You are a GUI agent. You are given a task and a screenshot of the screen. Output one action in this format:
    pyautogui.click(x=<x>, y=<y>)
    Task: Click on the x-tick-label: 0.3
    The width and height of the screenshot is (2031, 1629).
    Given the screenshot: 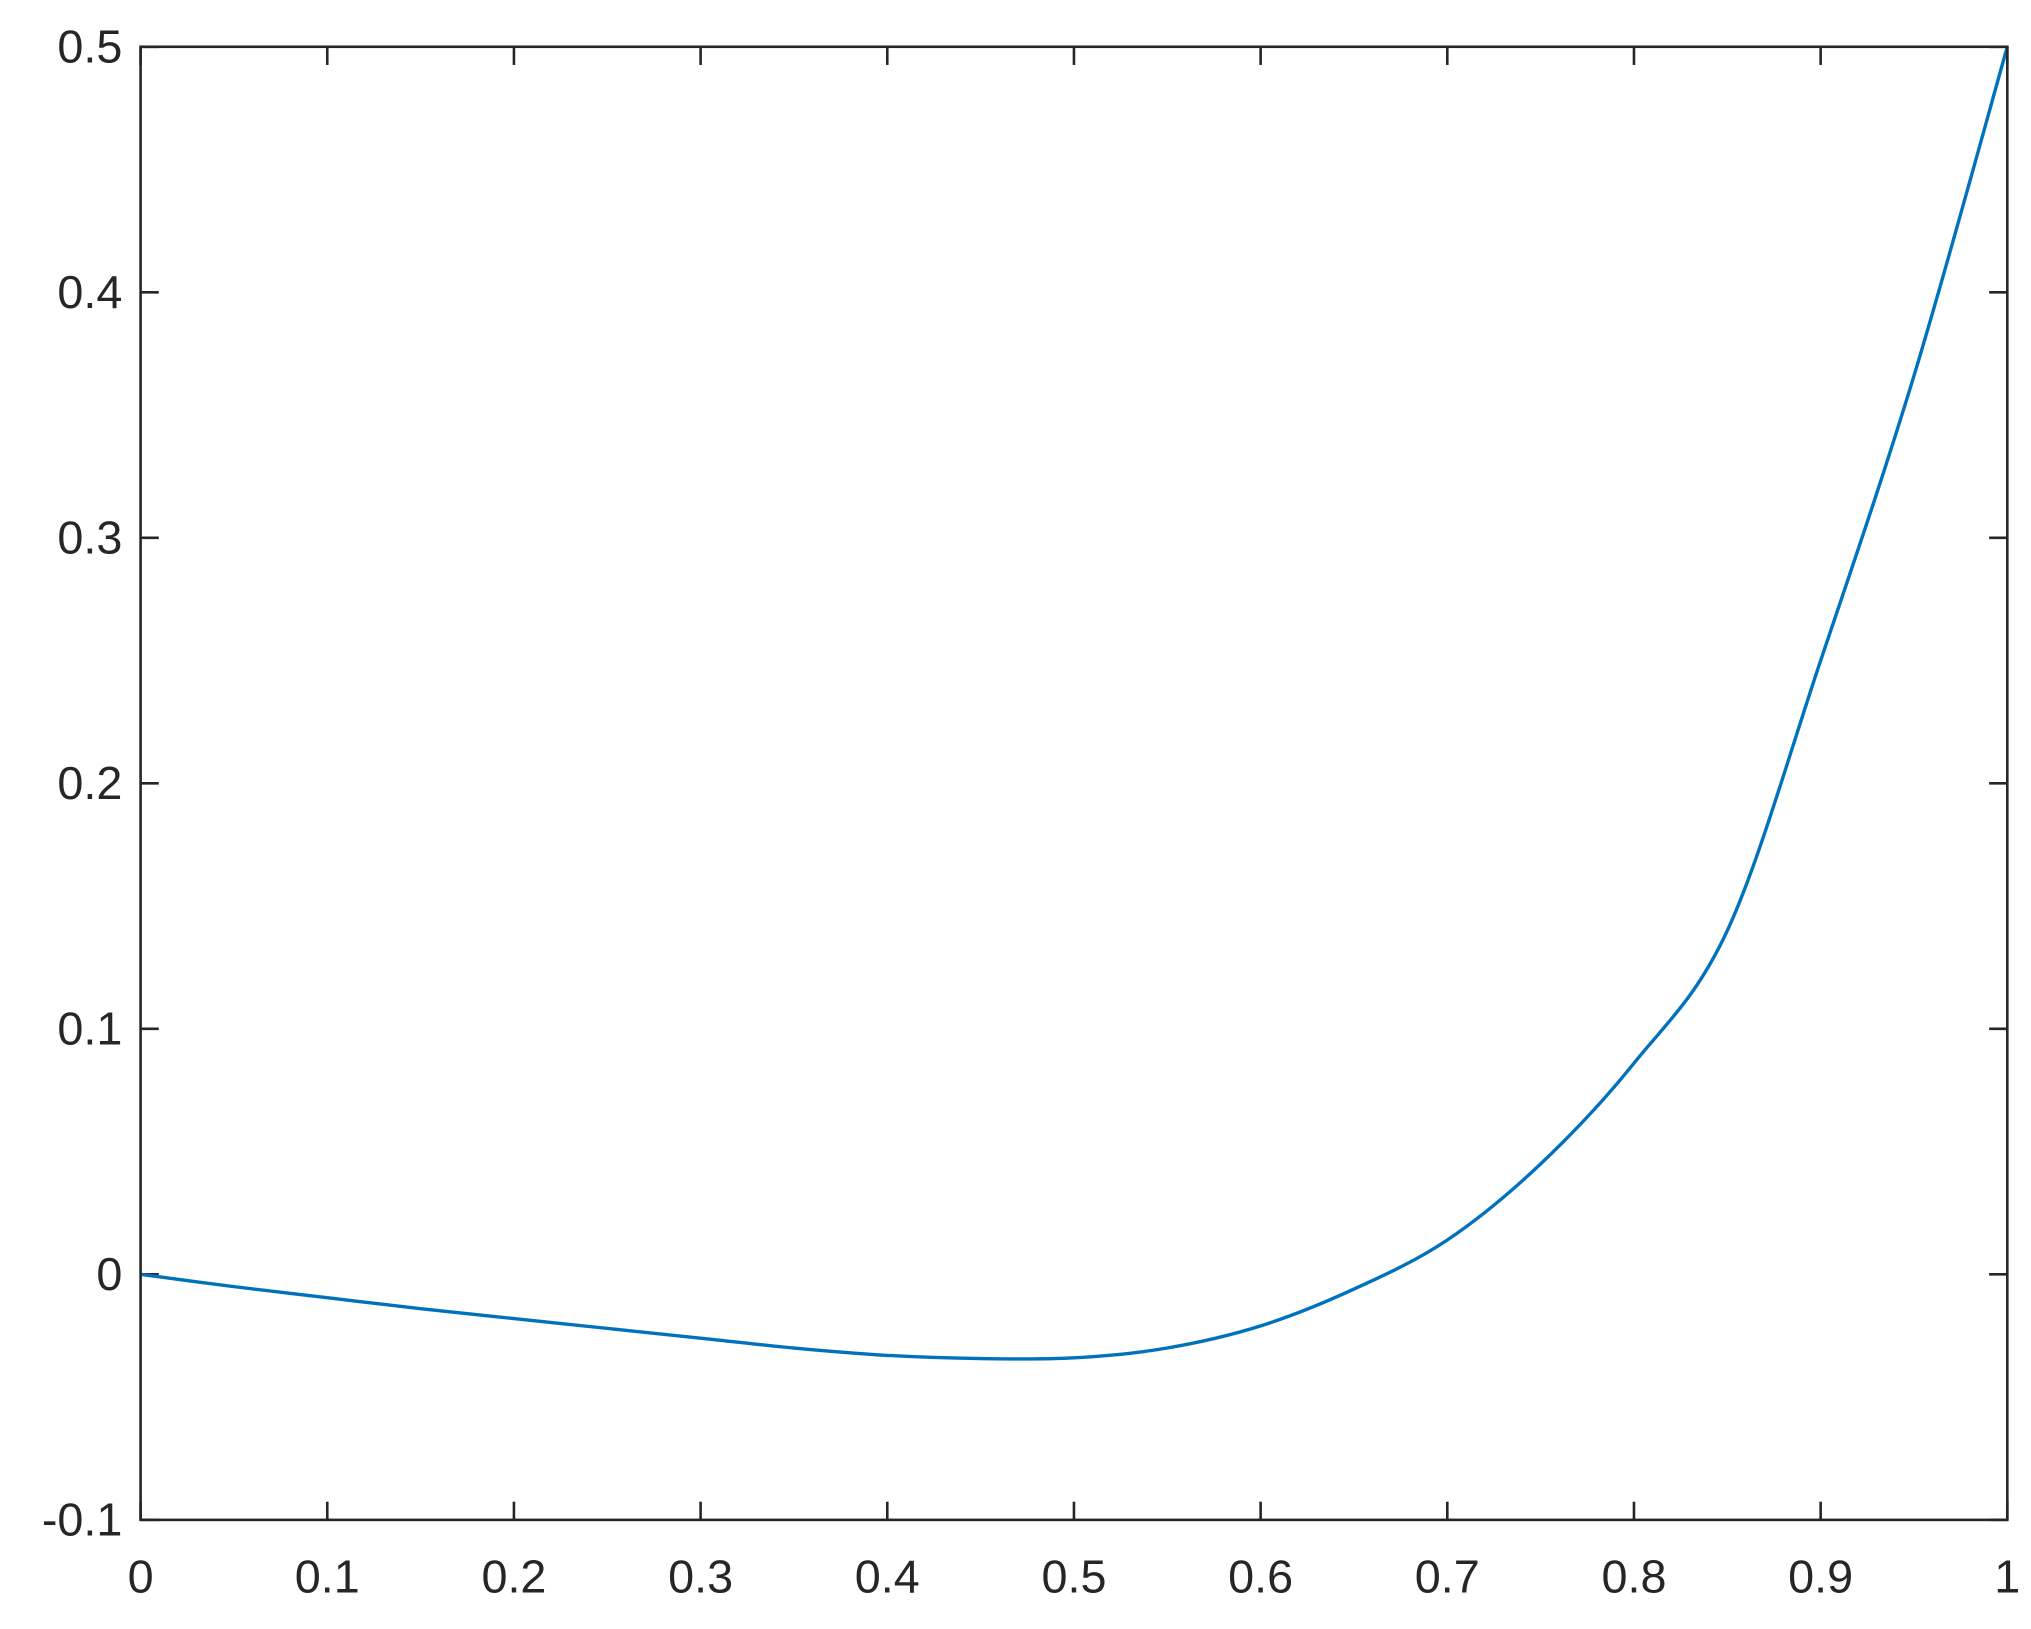 What is the action you would take?
    pyautogui.click(x=700, y=1577)
    